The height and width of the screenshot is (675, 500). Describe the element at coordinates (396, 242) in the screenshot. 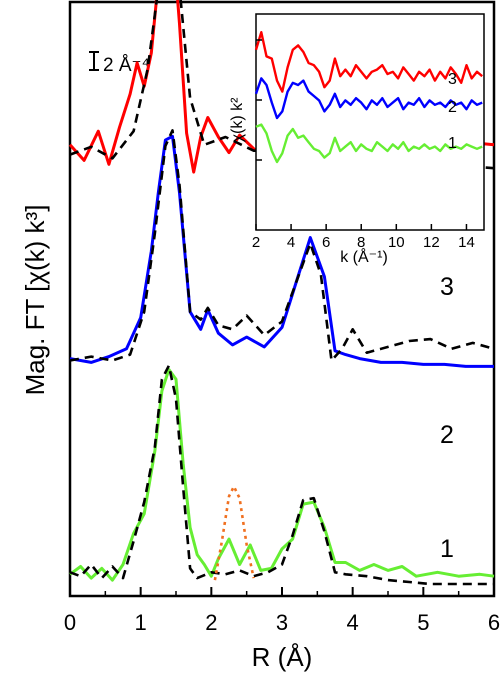

I see `inset-x-tick-label: 10` at that location.